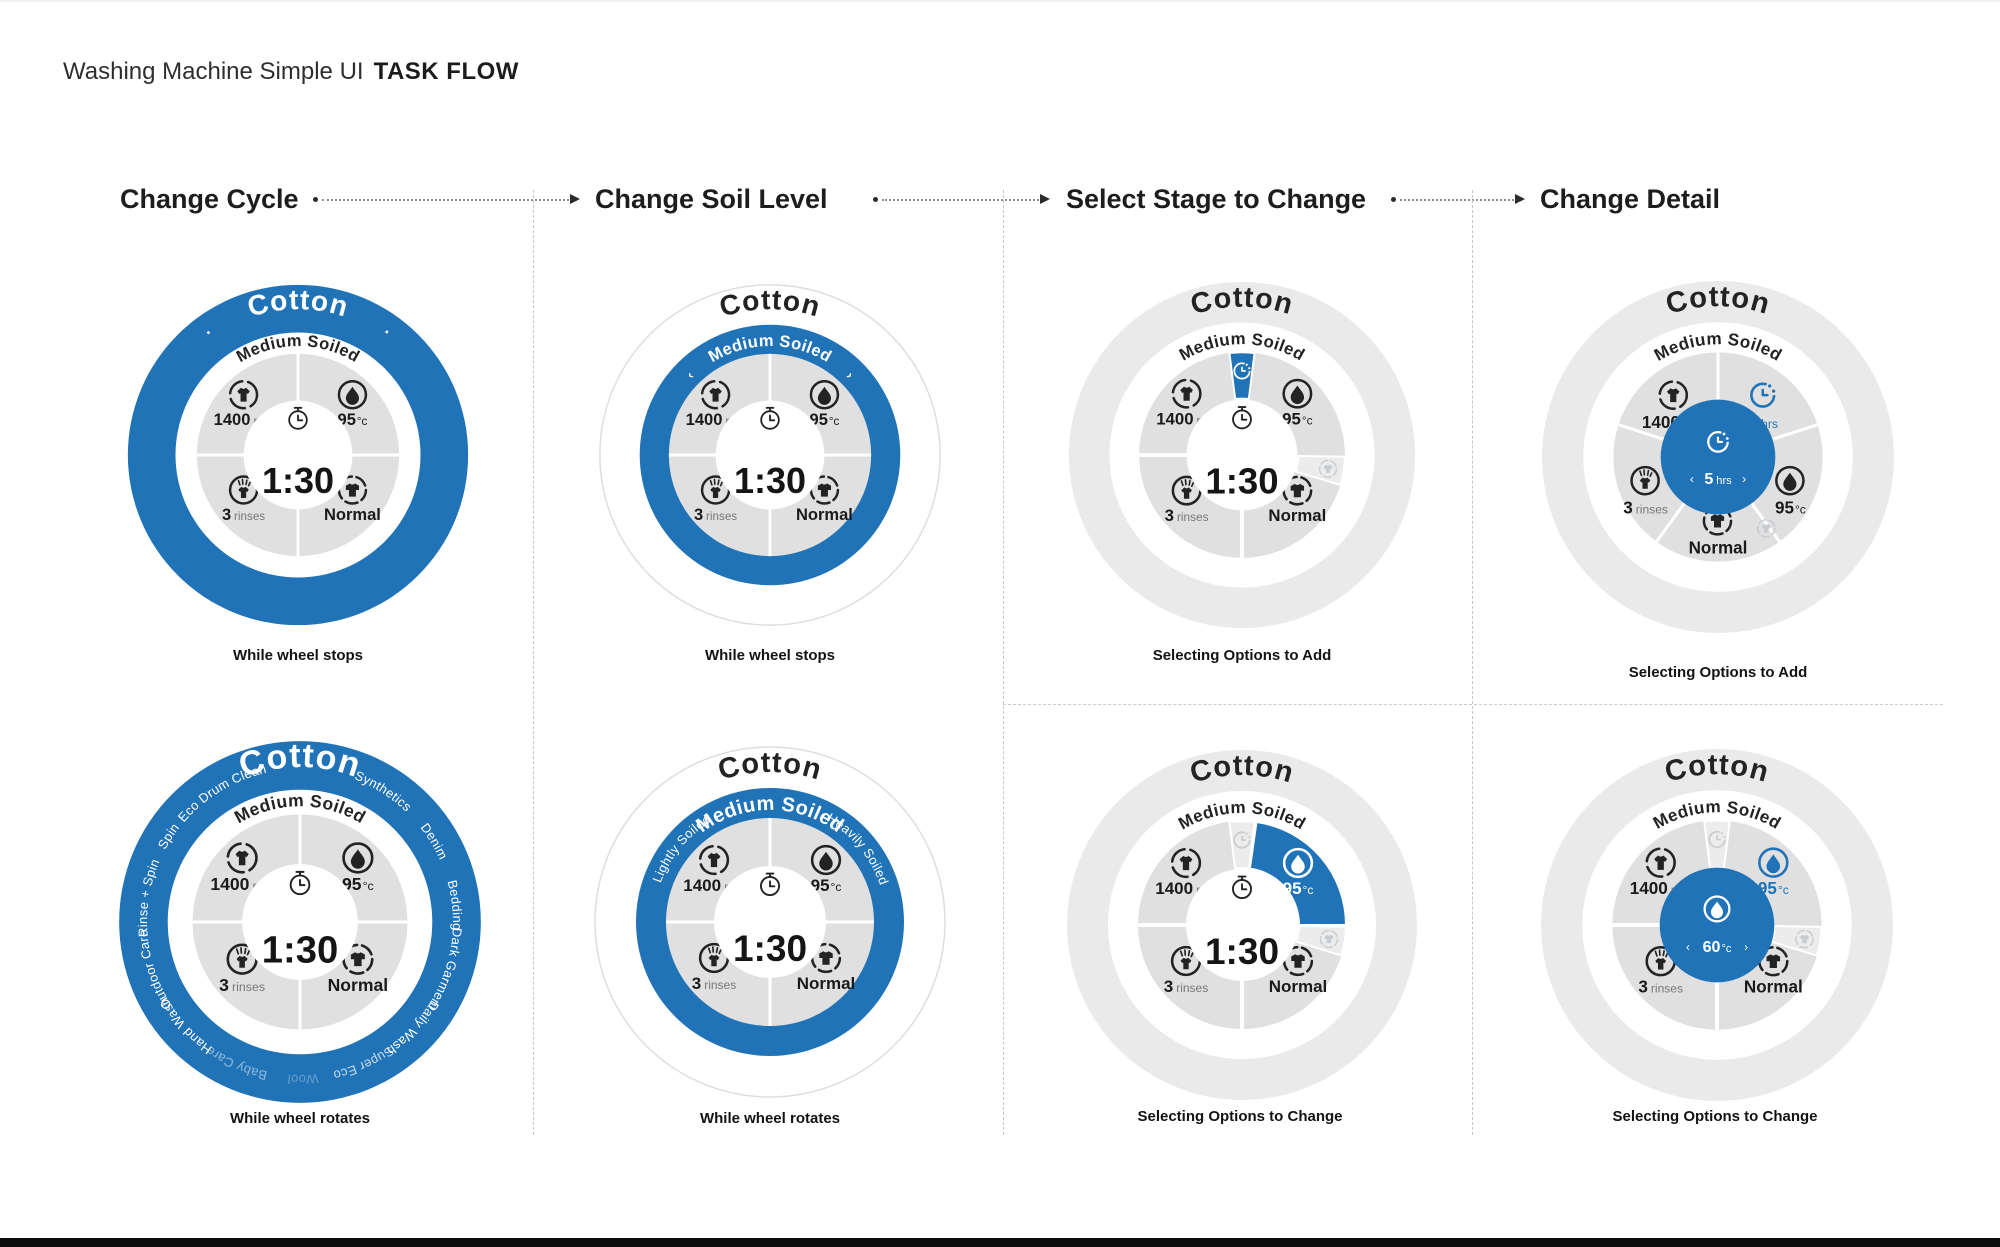  Describe the element at coordinates (770, 1118) in the screenshot. I see `caption-r2c2: While wheel rotates` at that location.